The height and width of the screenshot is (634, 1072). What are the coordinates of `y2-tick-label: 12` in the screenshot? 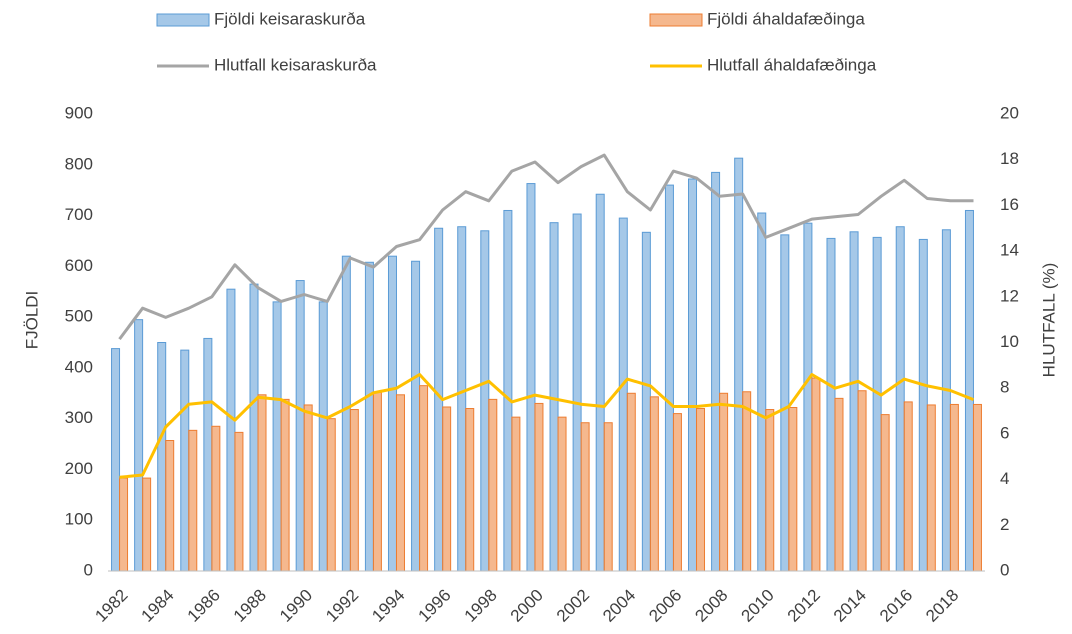 It's located at (1009, 295).